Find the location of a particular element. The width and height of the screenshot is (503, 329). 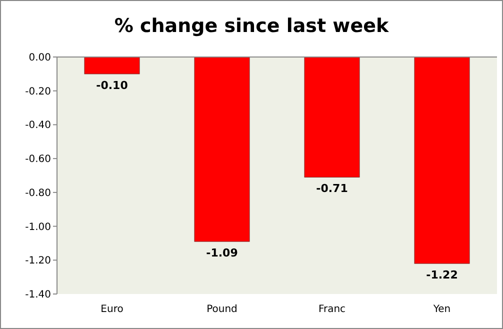

y-tick-label: -0.20 is located at coordinates (38, 92).